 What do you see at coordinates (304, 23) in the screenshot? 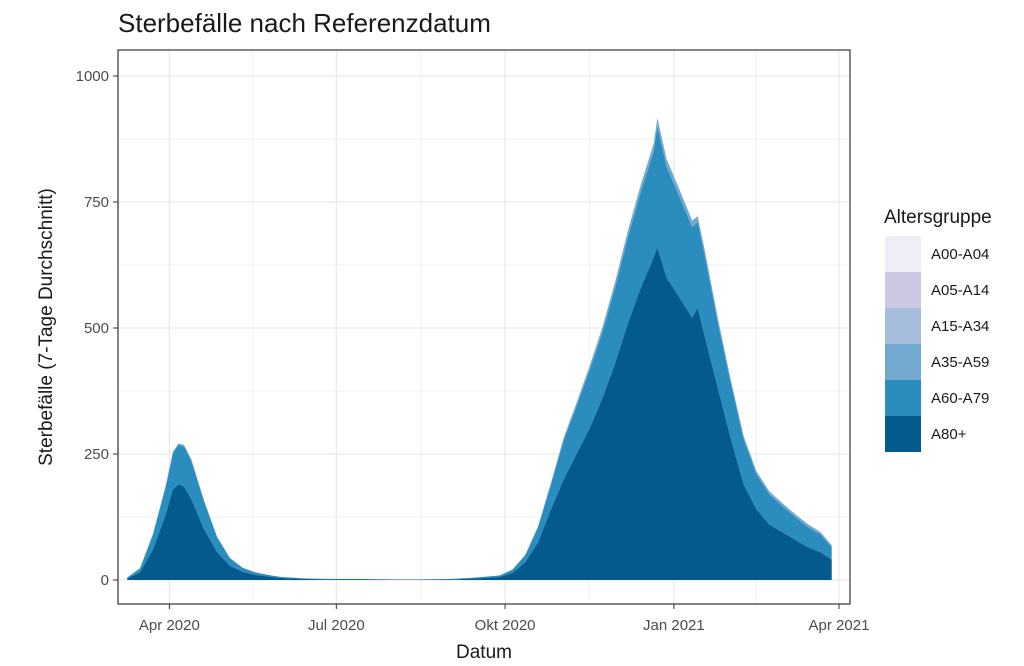
I see `chart-title: Sterbefälle nach Referenzdatum` at bounding box center [304, 23].